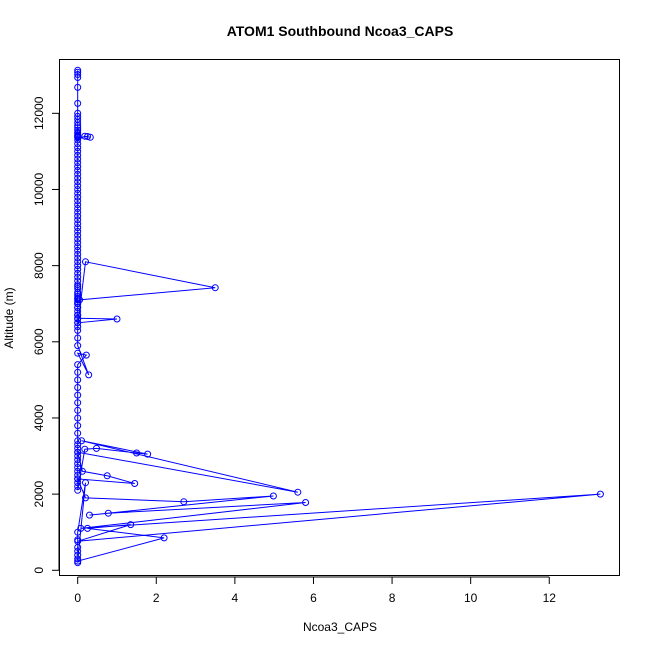 Image resolution: width=650 pixels, height=650 pixels. I want to click on y-tick-label: 6000, so click(39, 341).